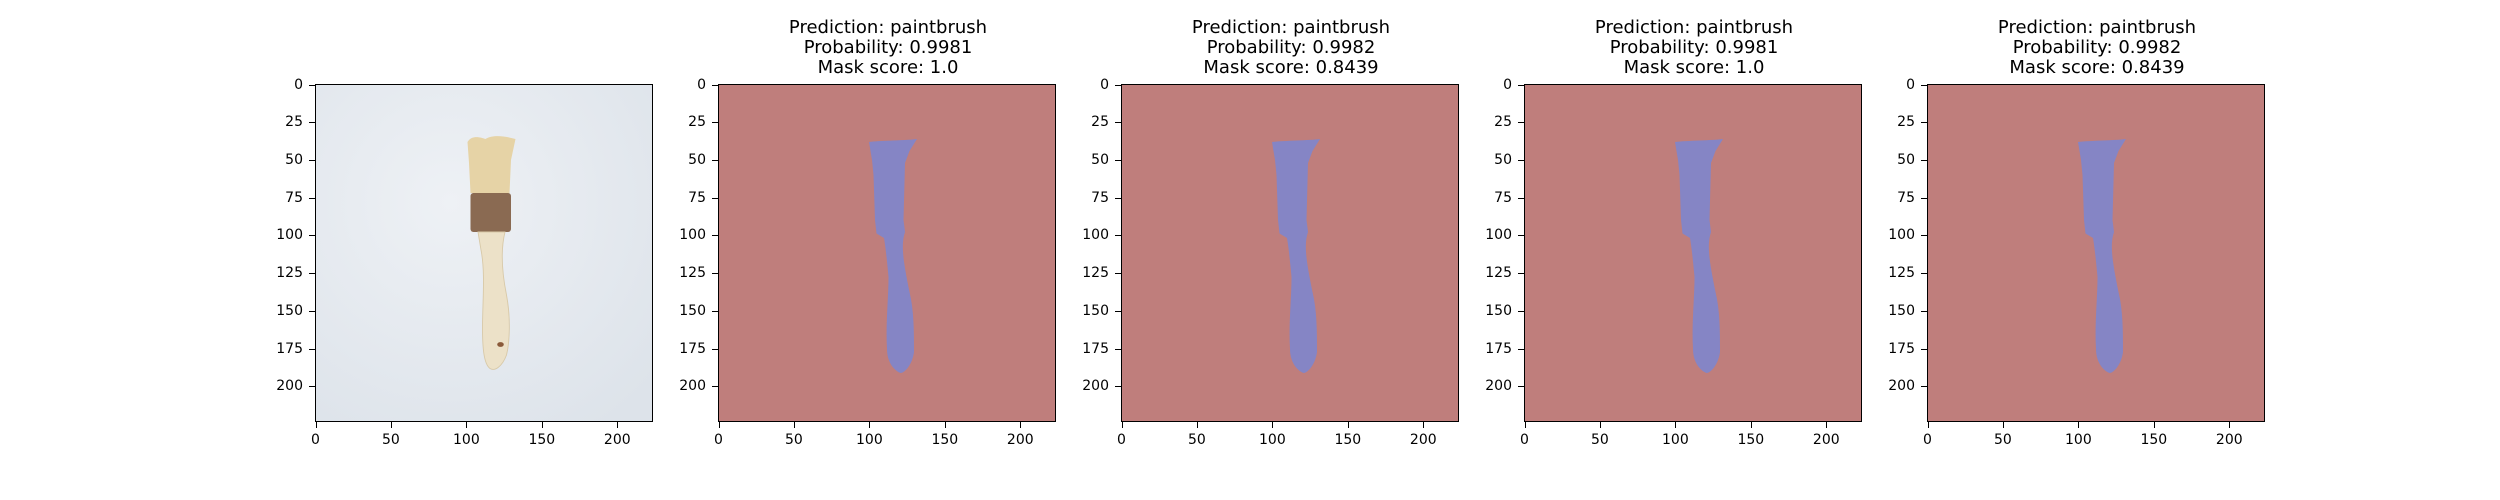 The image size is (2500, 500). Describe the element at coordinates (500, 344) in the screenshot. I see `handle-hole` at that location.